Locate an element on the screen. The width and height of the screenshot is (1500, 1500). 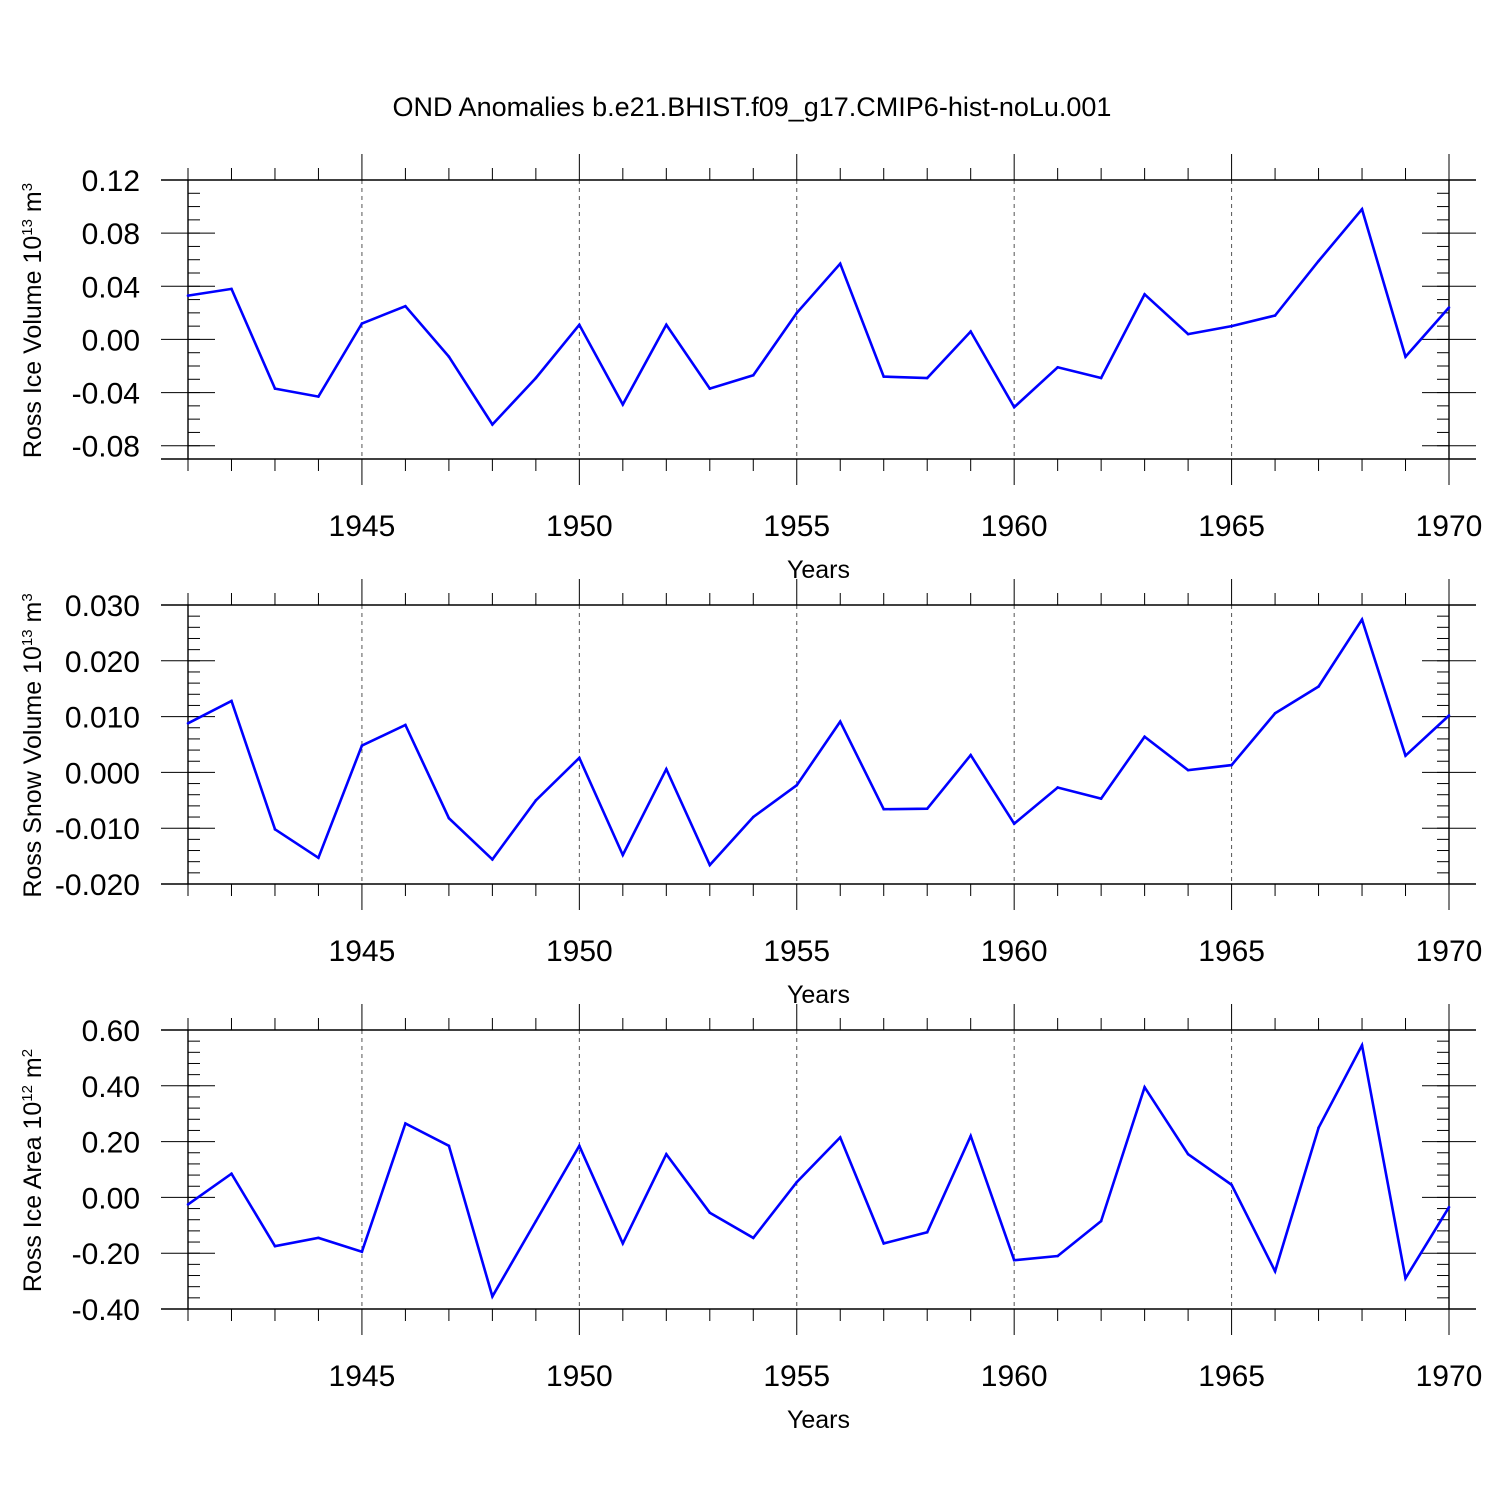
y-tick-label: 0.00 is located at coordinates (111, 1198).